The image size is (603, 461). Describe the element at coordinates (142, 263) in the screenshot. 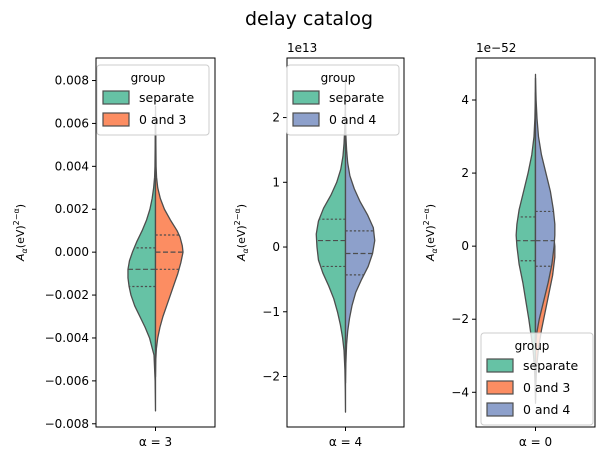

I see `violin-separate-left` at that location.